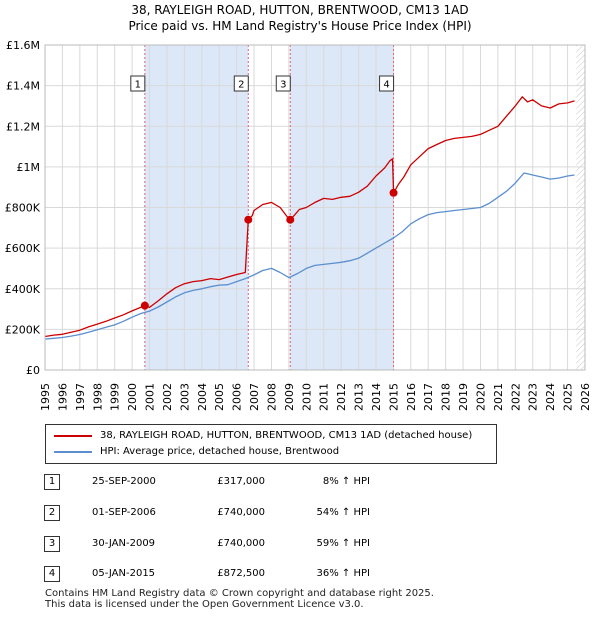 This screenshot has width=600, height=620. Describe the element at coordinates (254, 397) in the screenshot. I see `x-tick-label: 2007` at that location.